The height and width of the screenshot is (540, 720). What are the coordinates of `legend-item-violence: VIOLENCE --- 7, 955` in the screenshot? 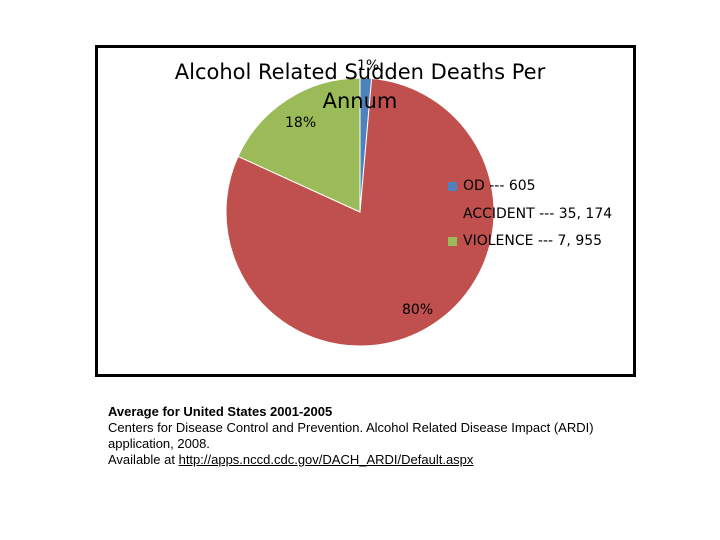 It's located at (525, 241).